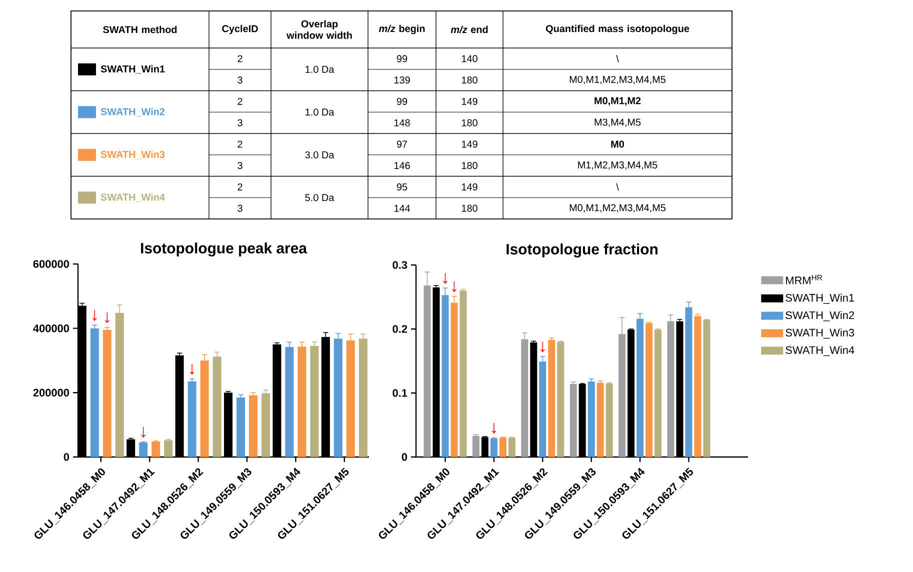 The height and width of the screenshot is (572, 913). What do you see at coordinates (618, 29) in the screenshot?
I see `text: Quantified mass isotopologue` at bounding box center [618, 29].